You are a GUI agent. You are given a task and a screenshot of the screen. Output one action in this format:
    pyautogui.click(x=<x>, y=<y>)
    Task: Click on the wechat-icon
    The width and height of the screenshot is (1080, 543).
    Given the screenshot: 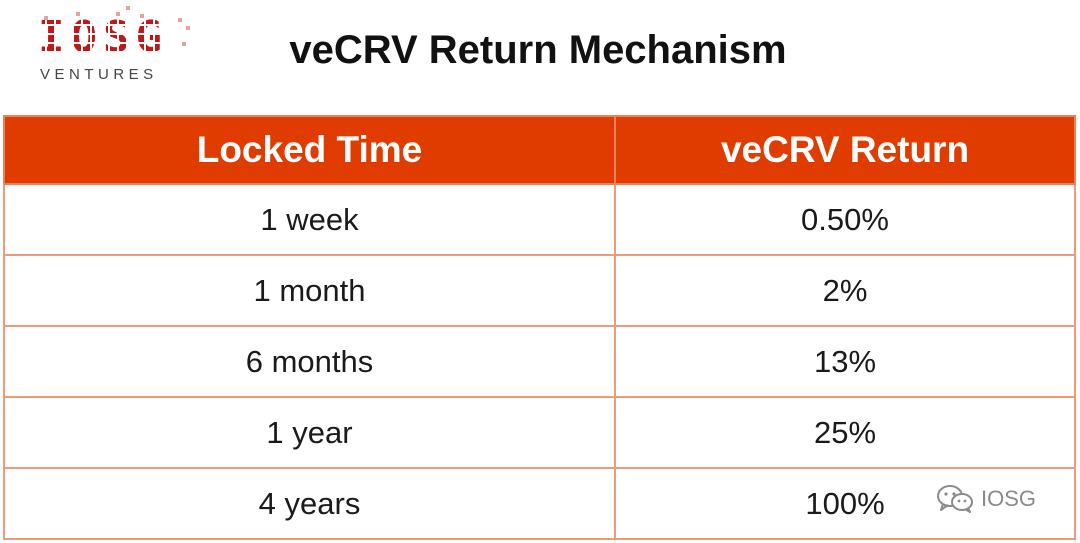 What is the action you would take?
    pyautogui.click(x=955, y=499)
    